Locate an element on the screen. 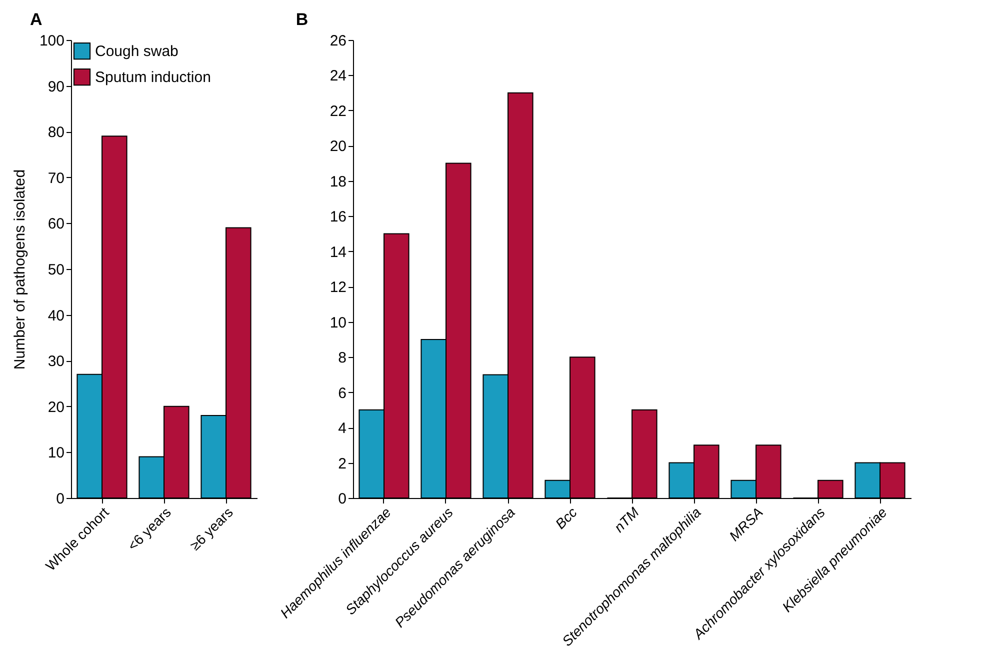  y-tick-label: 100 is located at coordinates (51, 41).